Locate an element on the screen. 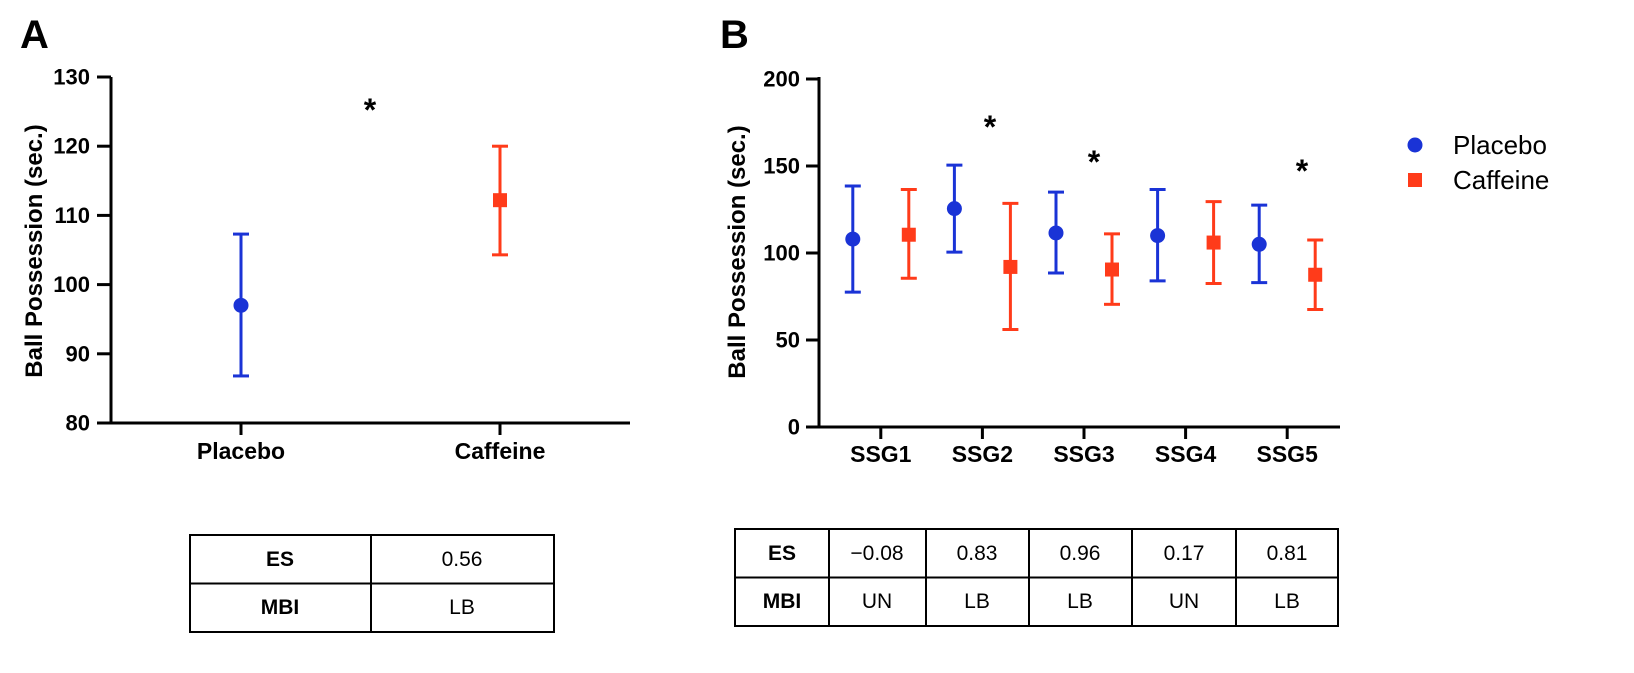 The height and width of the screenshot is (673, 1634). panel-b-category-label: SSG2 is located at coordinates (982, 454).